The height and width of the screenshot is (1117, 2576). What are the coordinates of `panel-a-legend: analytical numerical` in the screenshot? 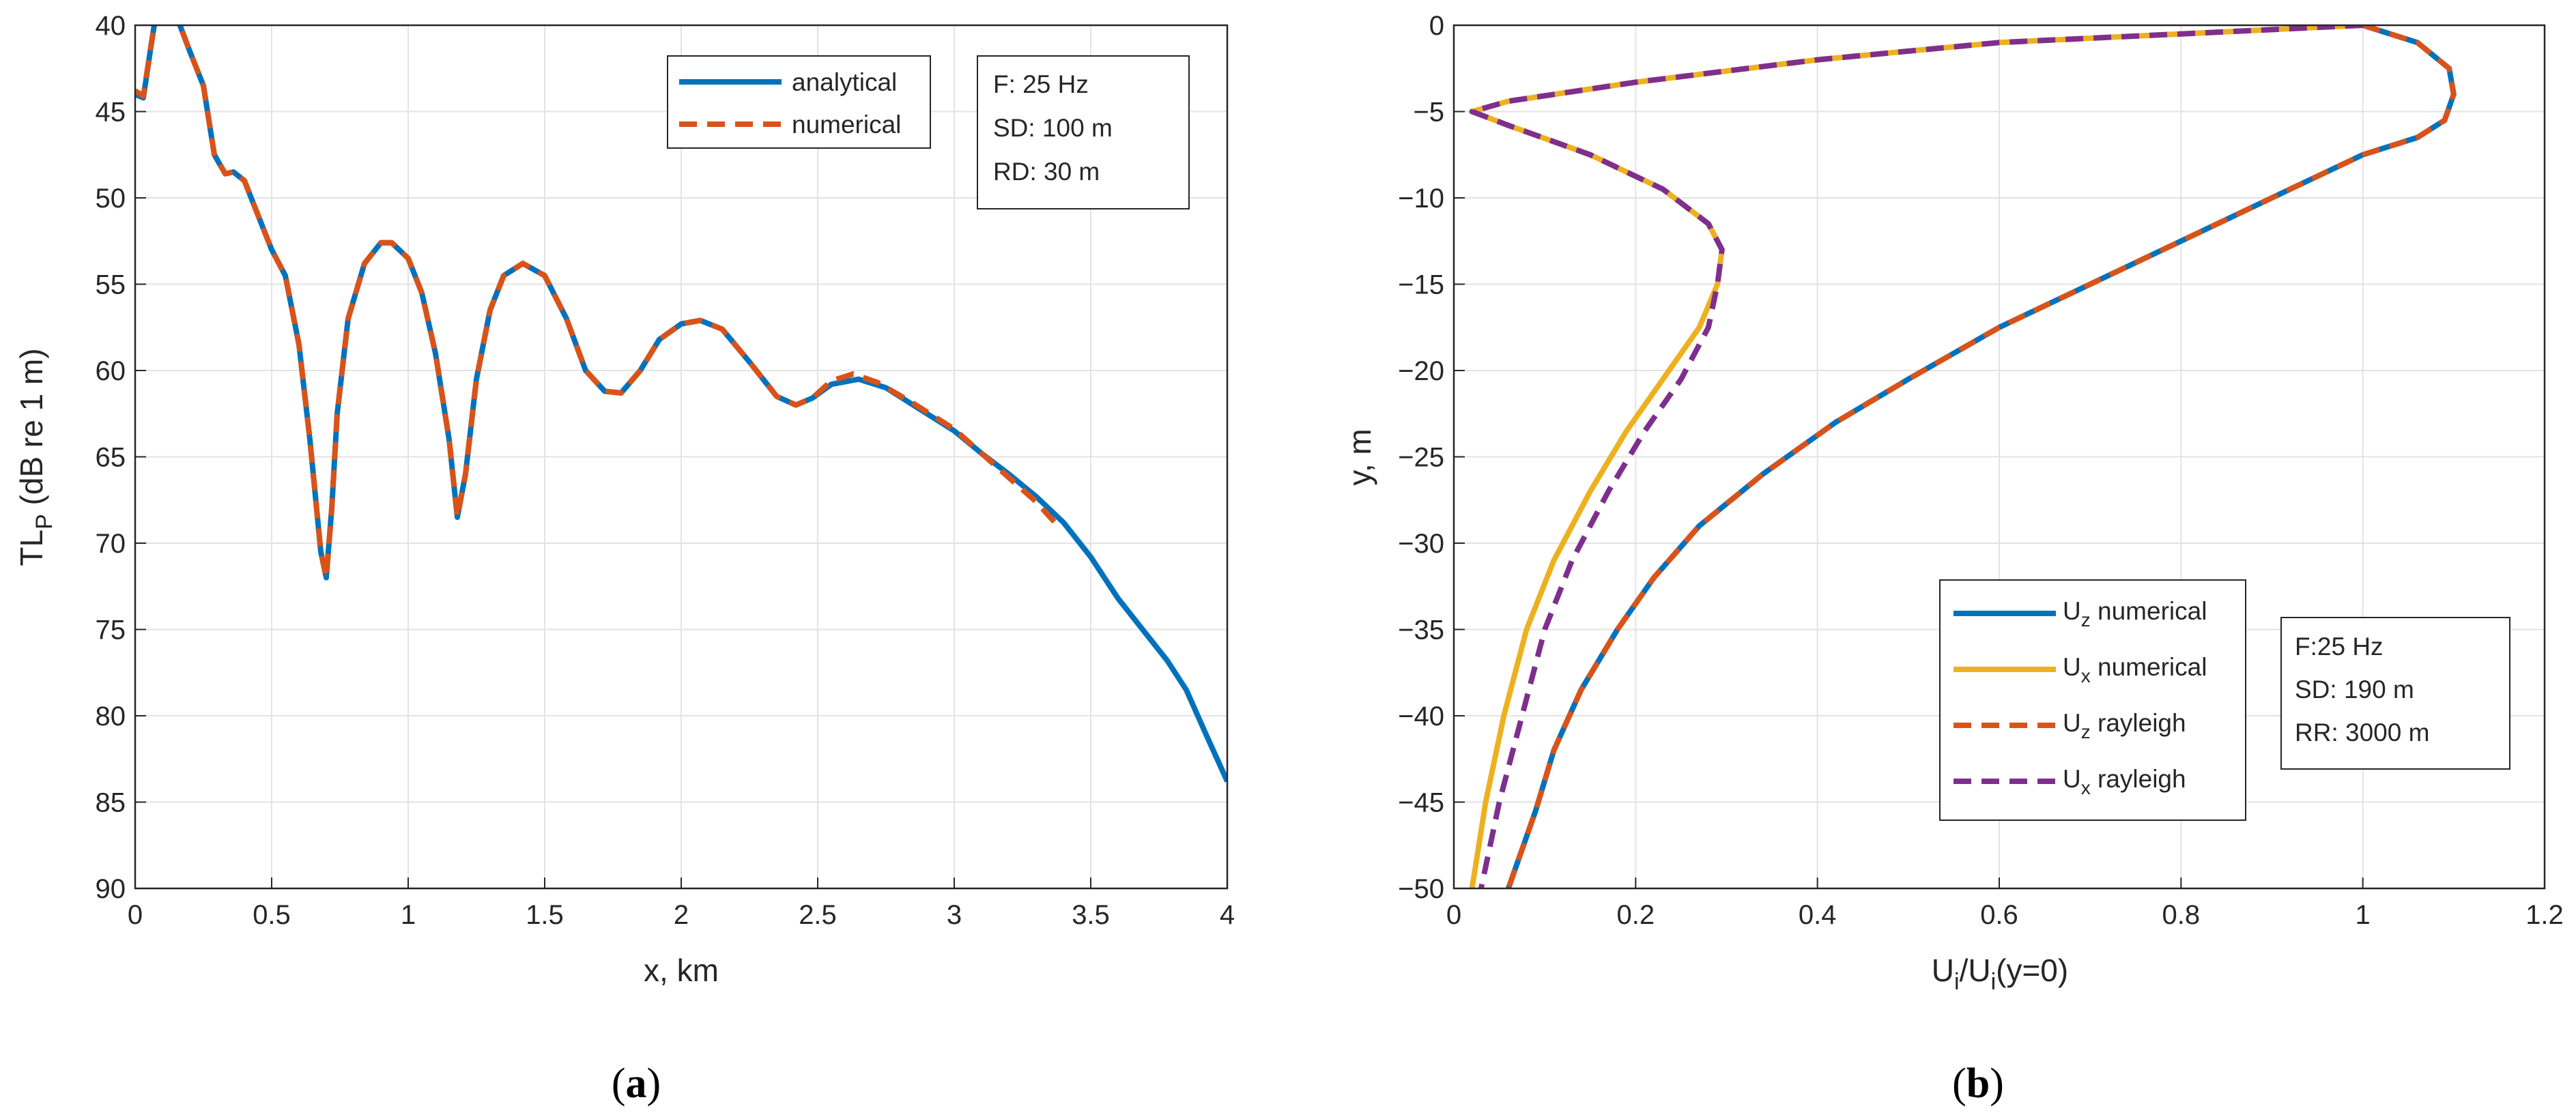 It's located at (799, 102).